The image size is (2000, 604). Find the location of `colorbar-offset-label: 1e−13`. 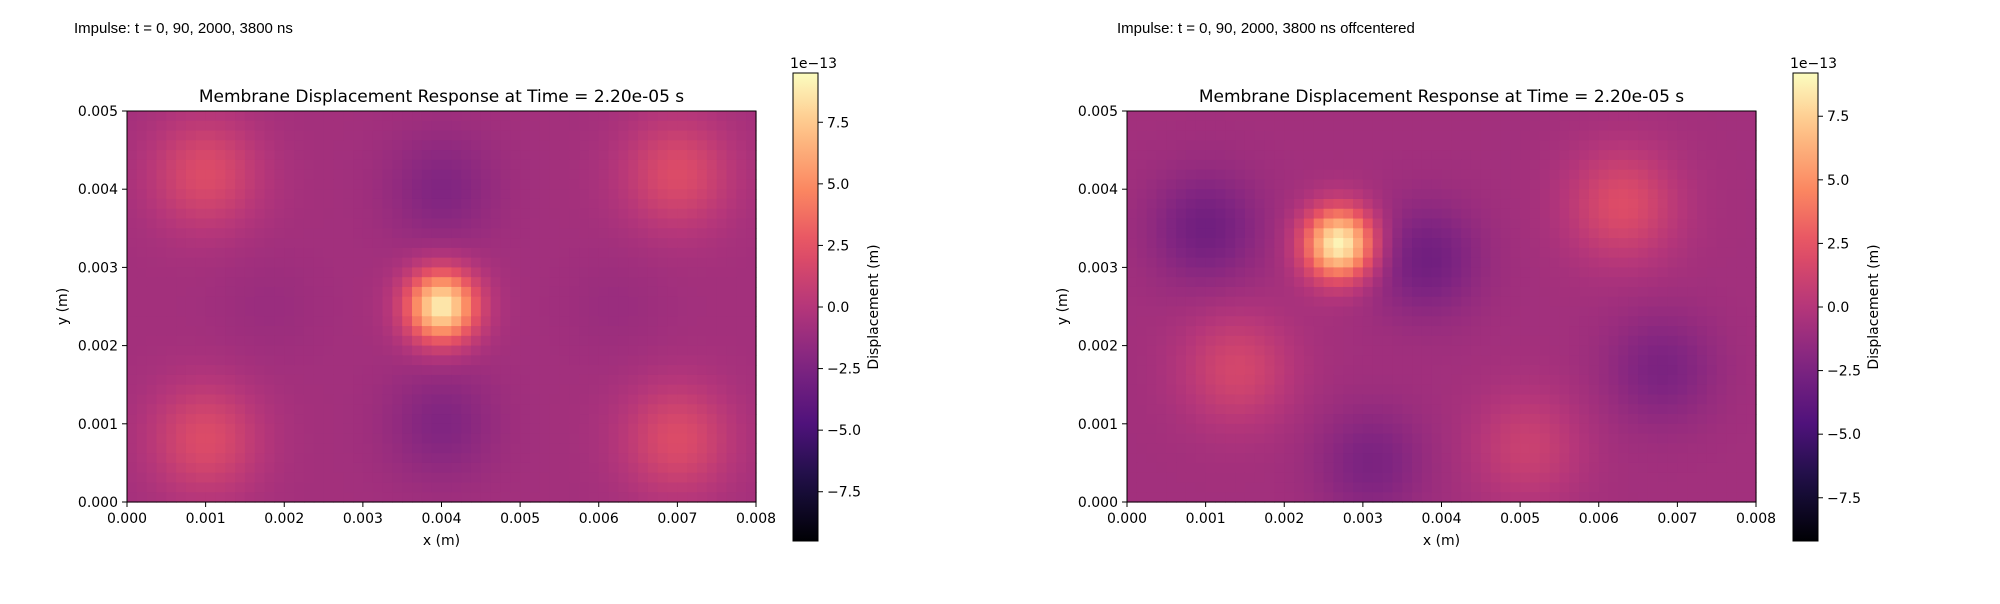

colorbar-offset-label: 1e−13 is located at coordinates (813, 64).